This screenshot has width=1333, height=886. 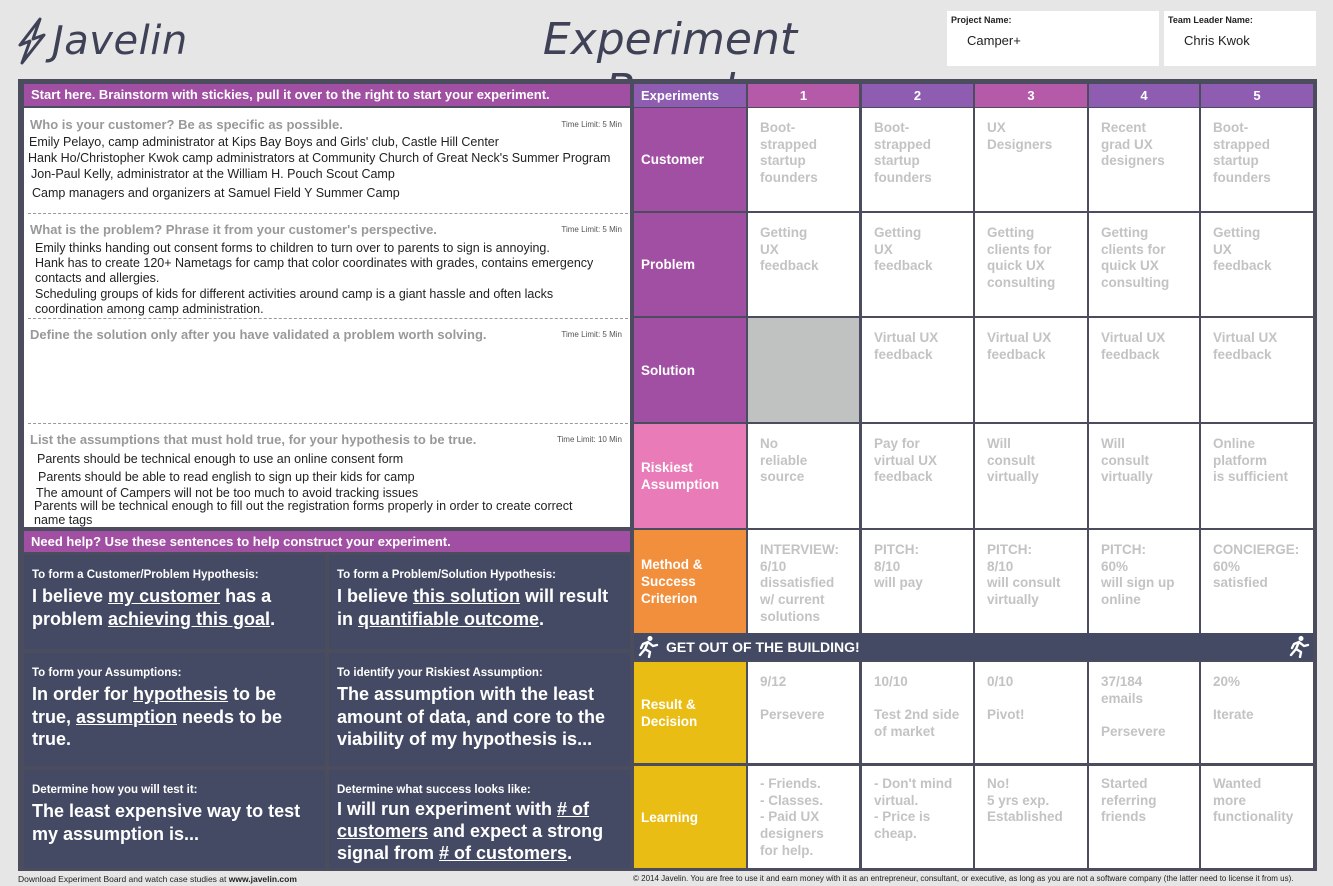 I want to click on row-label-problem: Problem, so click(x=690, y=264).